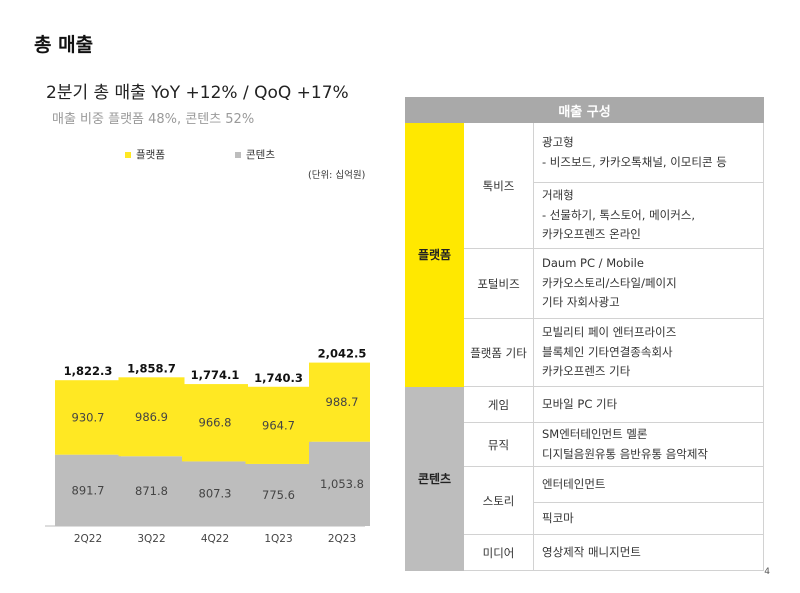 The image size is (800, 593). What do you see at coordinates (88, 371) in the screenshot?
I see `total-label: 1,822.3` at bounding box center [88, 371].